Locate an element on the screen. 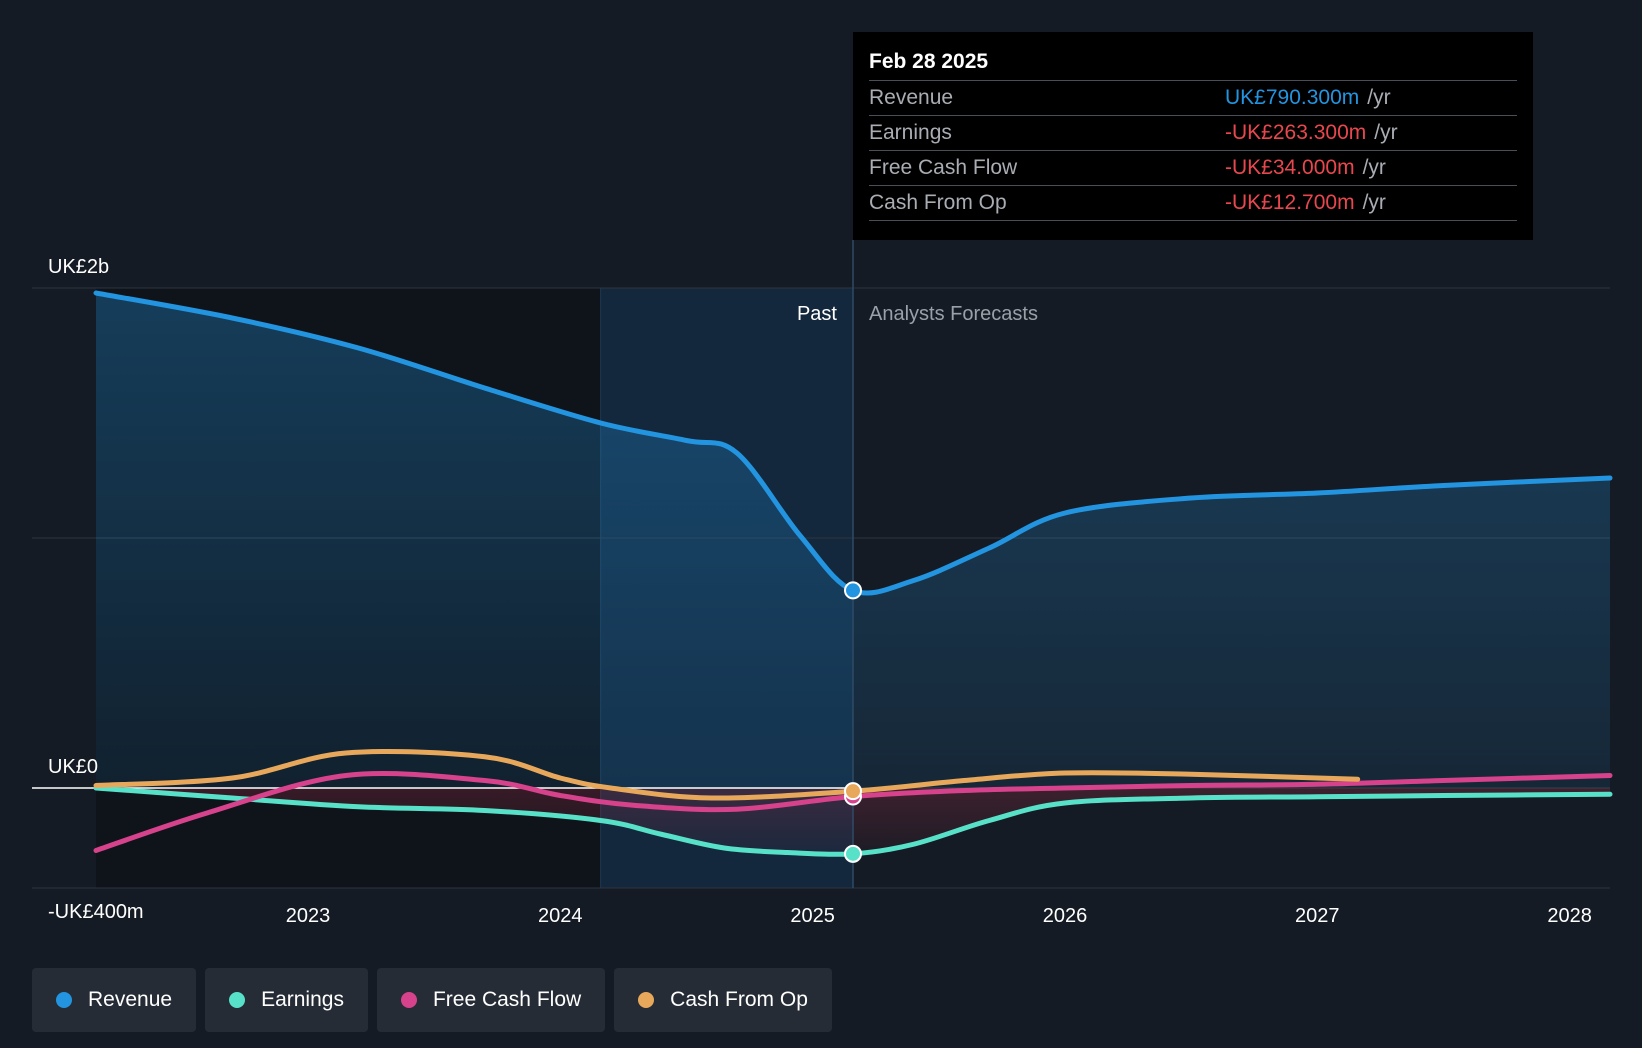 The image size is (1642, 1048). earnings-marker is located at coordinates (853, 853).